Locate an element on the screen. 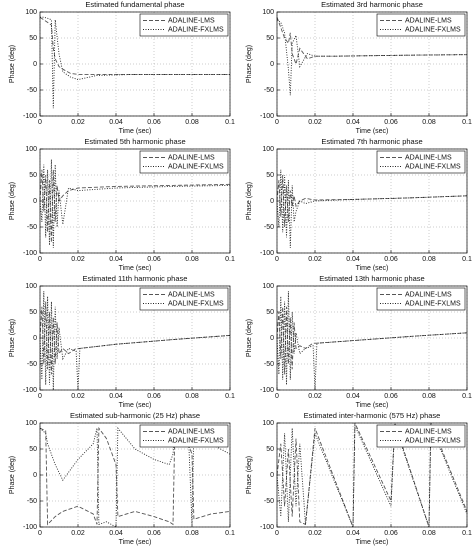 The width and height of the screenshot is (474, 547). chart-title: Estimated 7th harmonic phase is located at coordinates (371, 141).